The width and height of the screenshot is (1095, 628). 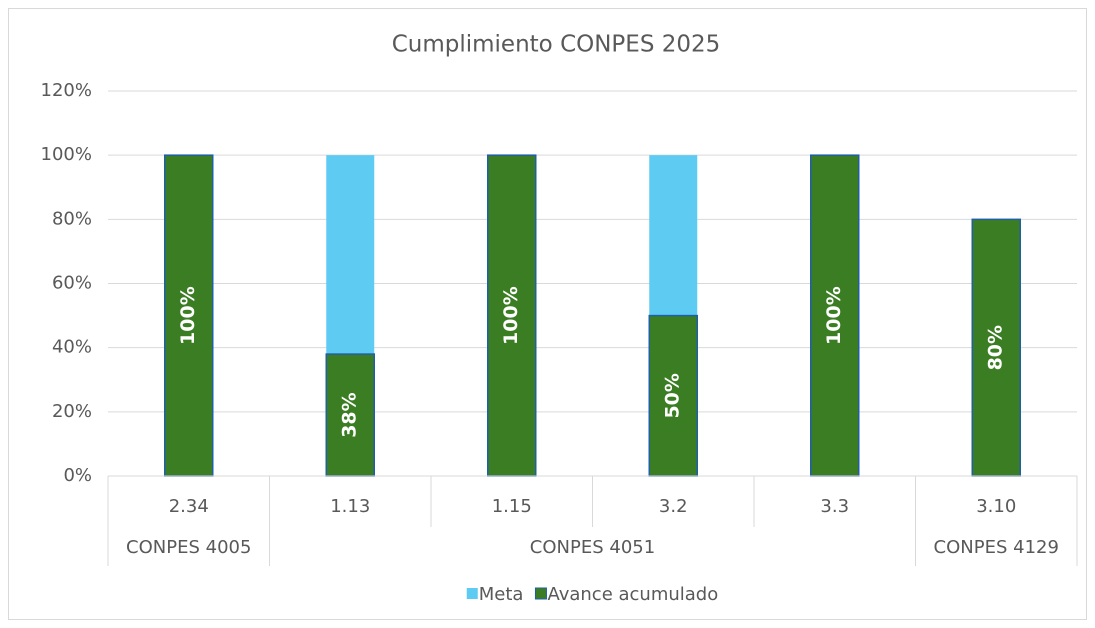 What do you see at coordinates (72, 218) in the screenshot?
I see `y-tick-label: 80%` at bounding box center [72, 218].